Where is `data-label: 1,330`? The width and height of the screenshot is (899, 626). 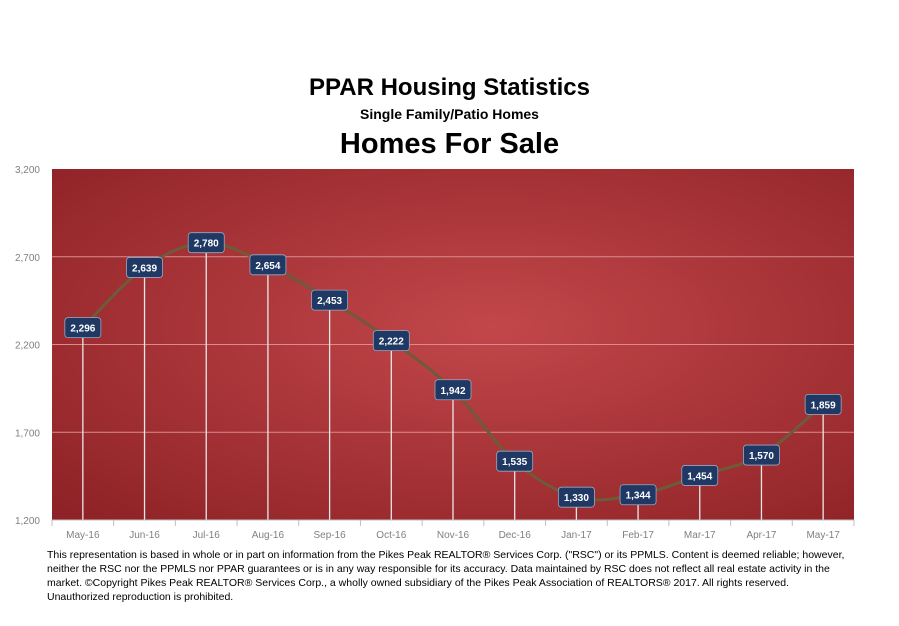
data-label: 1,330 is located at coordinates (576, 497).